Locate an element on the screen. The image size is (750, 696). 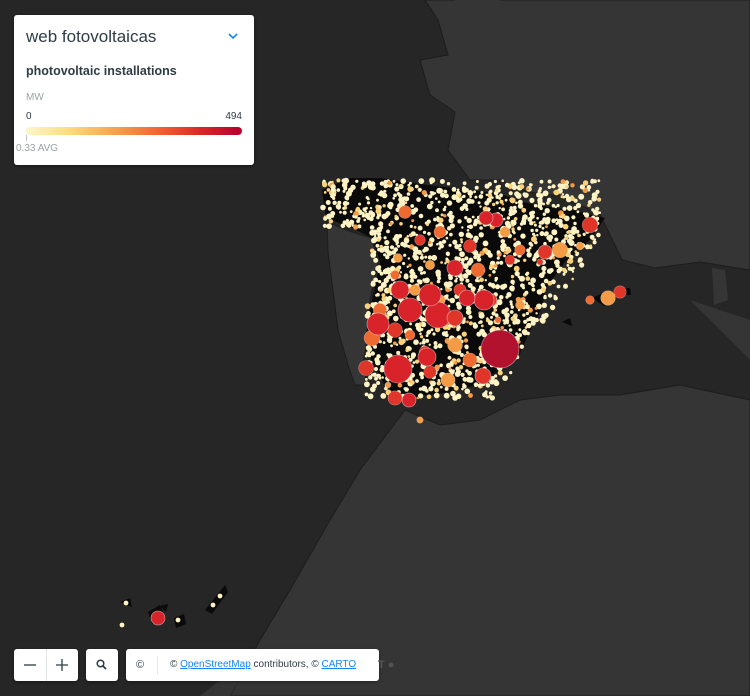
legend-unit: MW is located at coordinates (35, 97).